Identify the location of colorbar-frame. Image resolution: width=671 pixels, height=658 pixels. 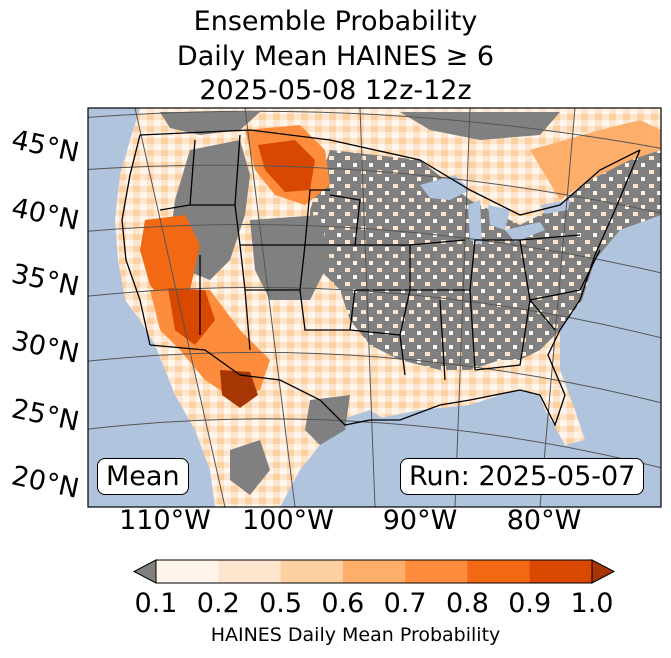
(374, 571).